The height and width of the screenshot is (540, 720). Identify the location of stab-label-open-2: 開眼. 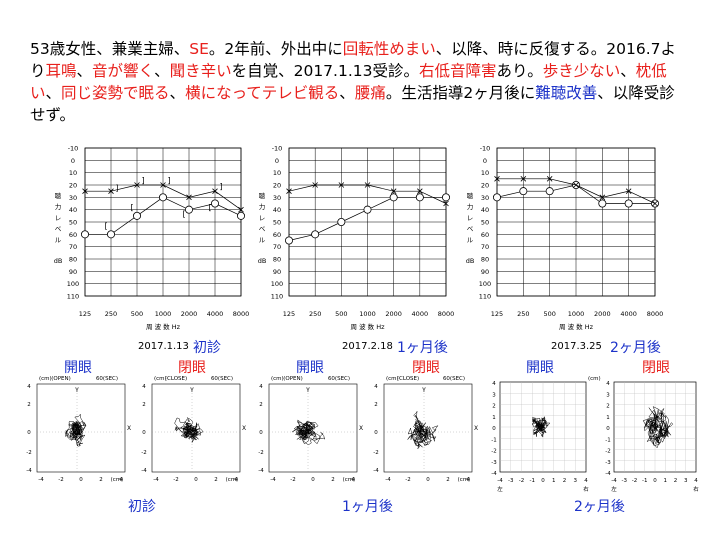
(310, 368).